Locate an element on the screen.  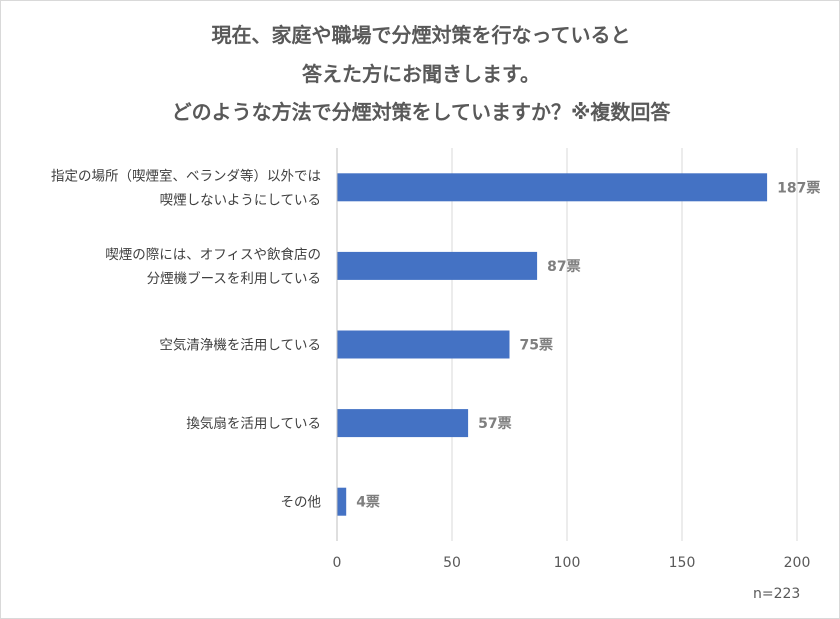
category-label: 空気清浄機を活用している is located at coordinates (240, 346).